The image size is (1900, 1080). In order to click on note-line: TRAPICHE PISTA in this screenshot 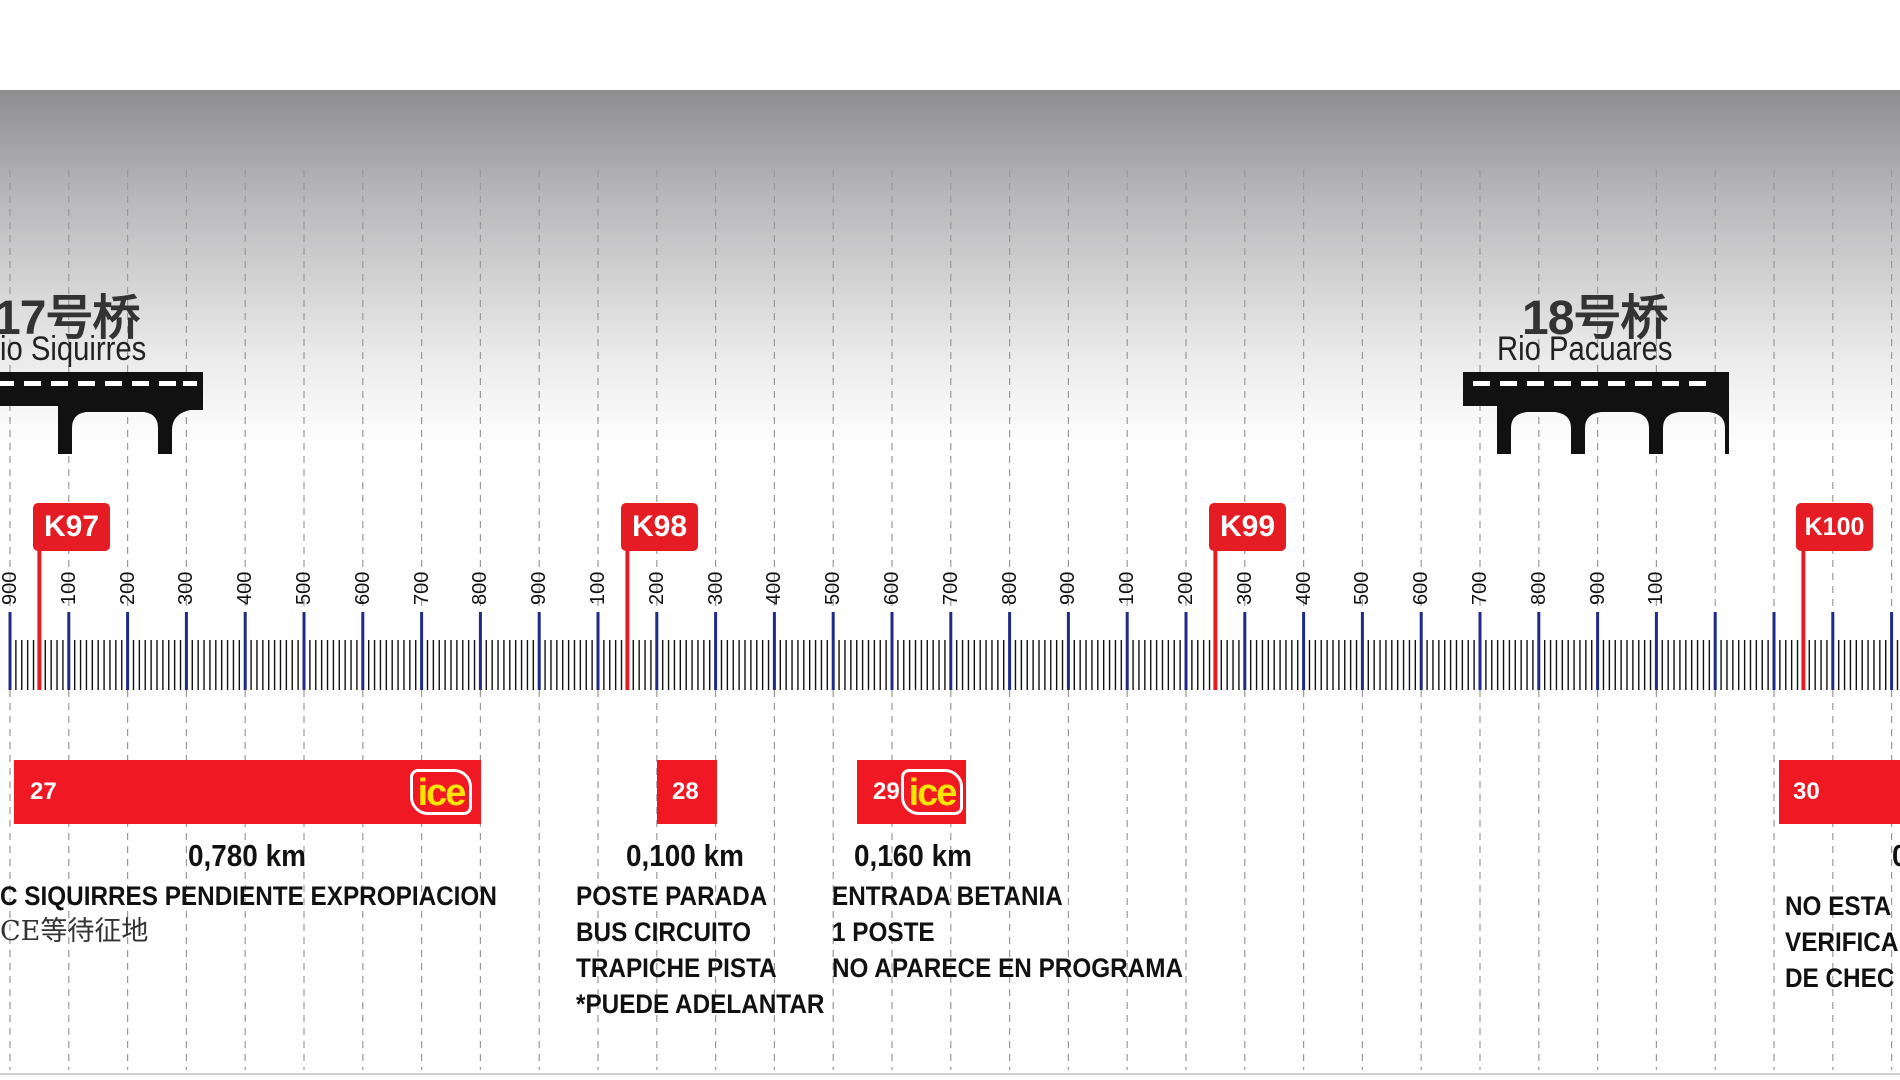, I will do `click(676, 968)`.